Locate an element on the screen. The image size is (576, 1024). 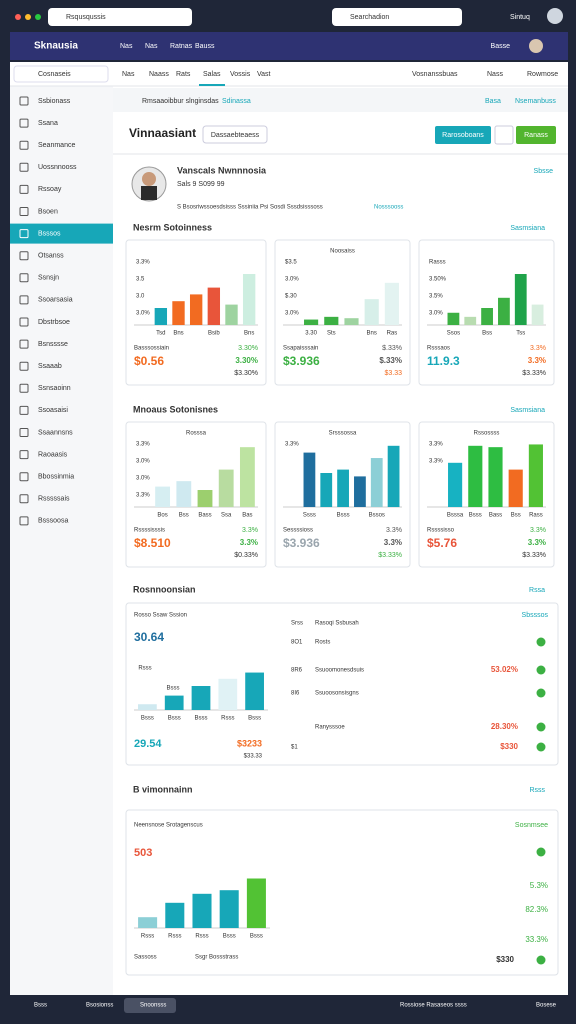
profile-action: Sbsse is located at coordinates (544, 171).